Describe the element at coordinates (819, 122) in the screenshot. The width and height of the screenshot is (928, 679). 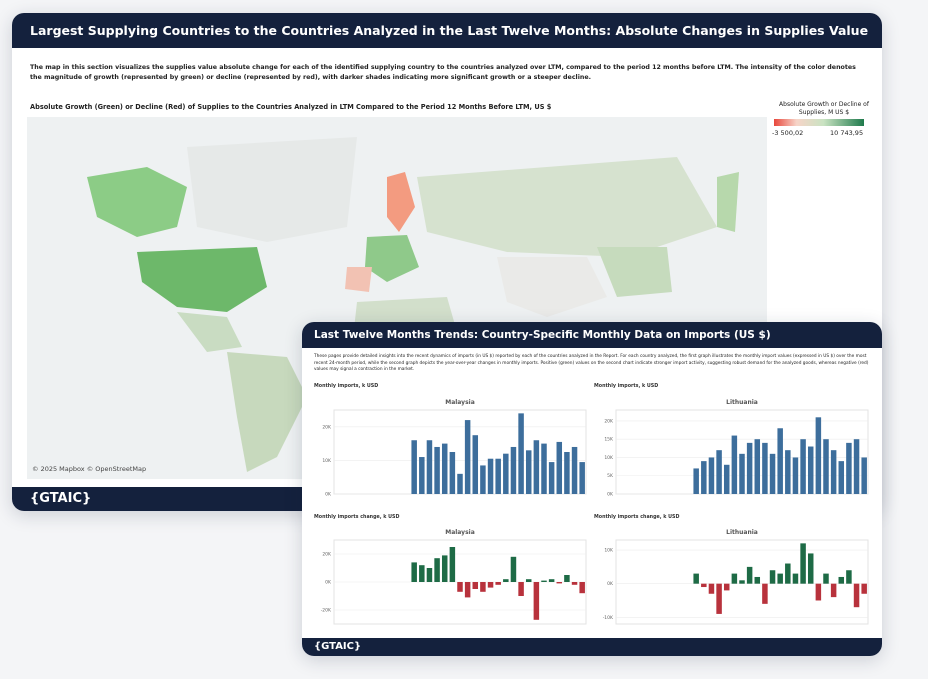
I see `legend-gradient` at that location.